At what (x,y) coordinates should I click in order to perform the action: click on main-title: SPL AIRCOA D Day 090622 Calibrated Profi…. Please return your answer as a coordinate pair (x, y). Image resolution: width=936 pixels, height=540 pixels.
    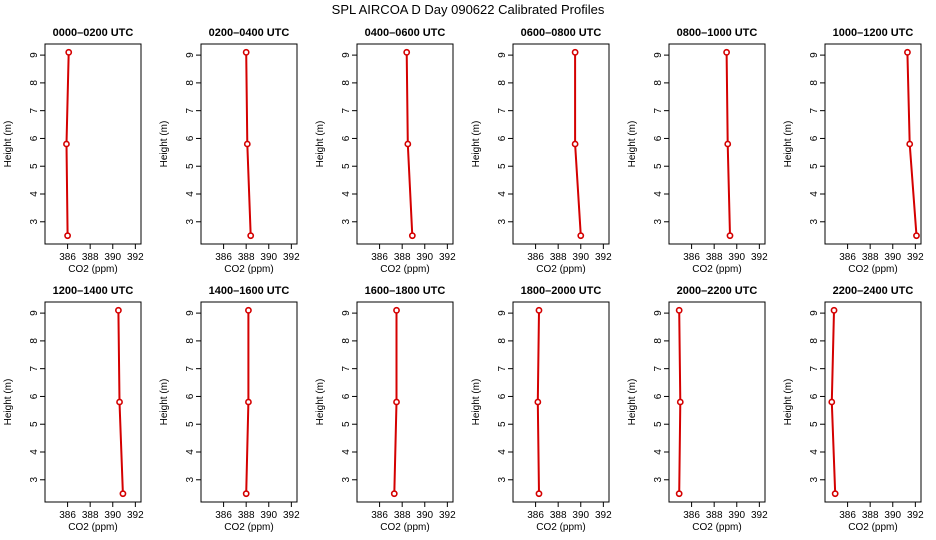
    Looking at the image, I should click on (468, 9).